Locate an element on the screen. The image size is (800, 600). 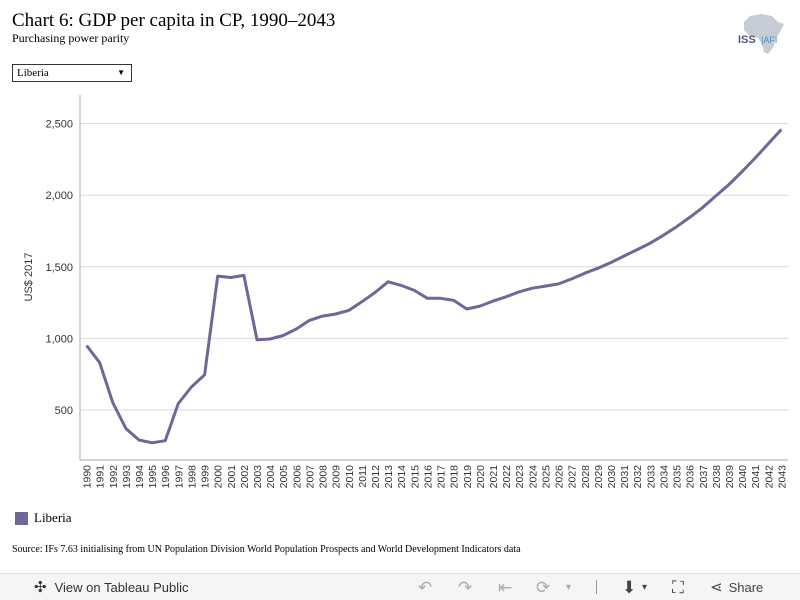
x-tick-label: 2041 is located at coordinates (756, 477).